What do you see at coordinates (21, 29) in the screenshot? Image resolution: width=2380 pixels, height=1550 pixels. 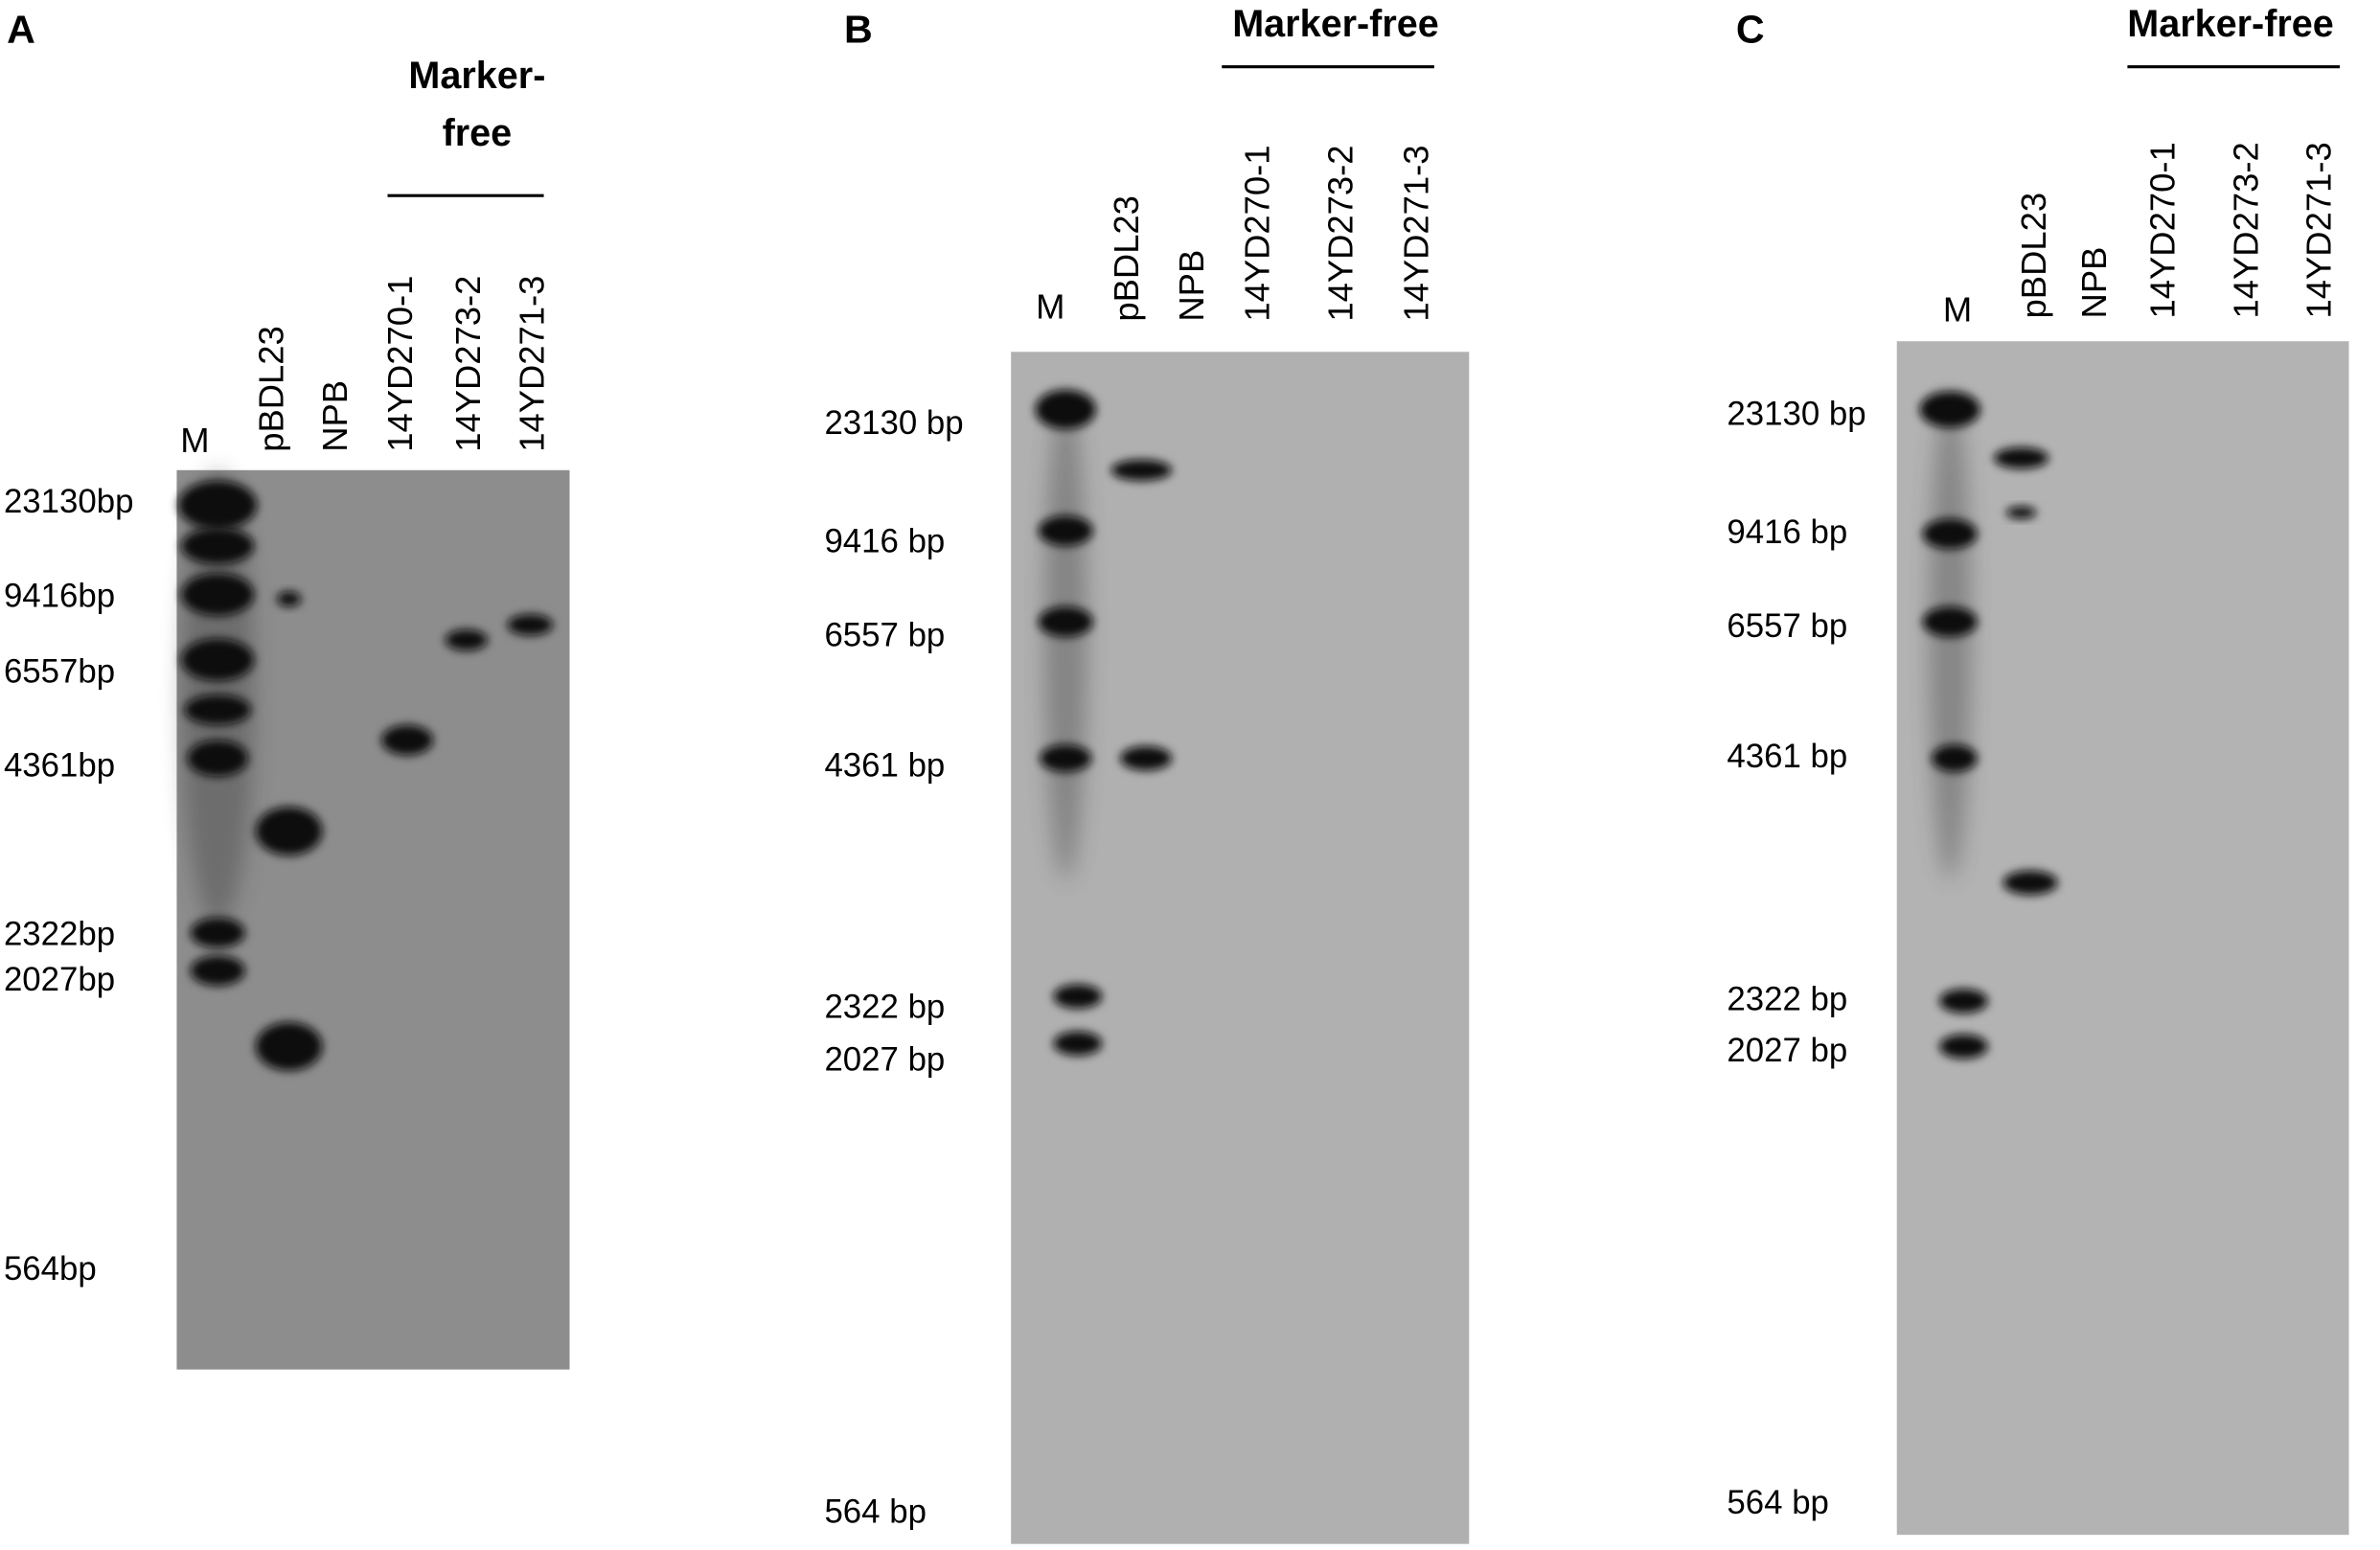 I see `panel-label: A` at bounding box center [21, 29].